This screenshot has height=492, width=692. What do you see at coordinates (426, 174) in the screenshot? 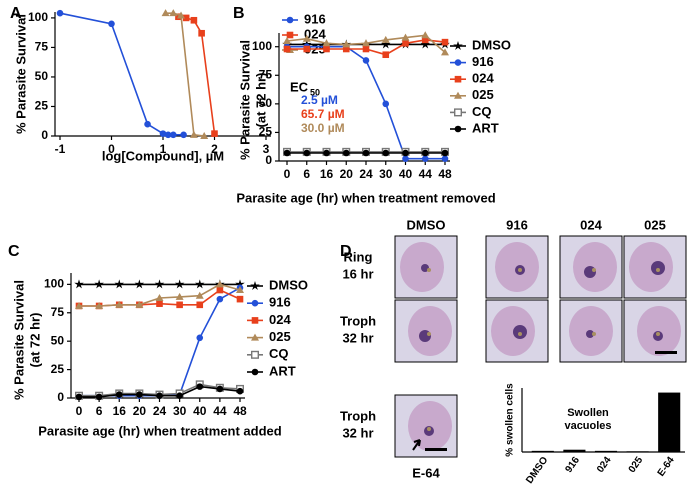
I see `x-tick-label: 44` at bounding box center [426, 174].